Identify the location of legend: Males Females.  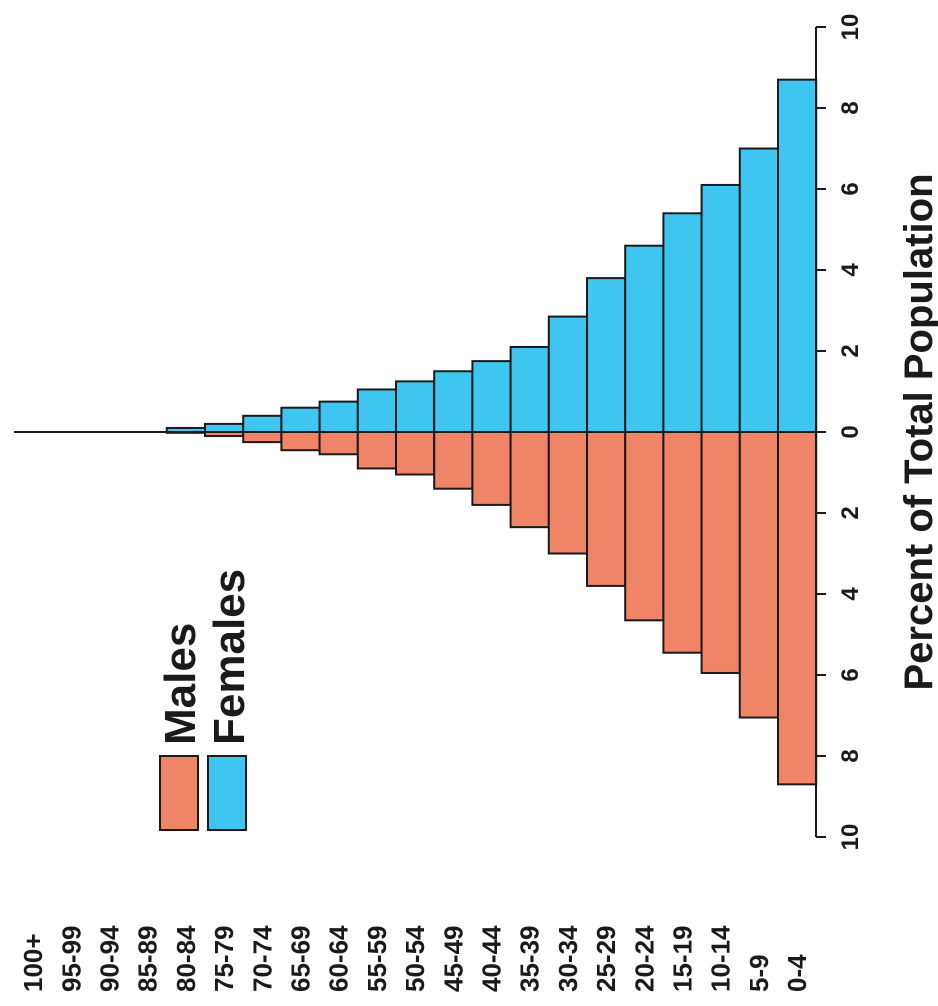
(205, 700).